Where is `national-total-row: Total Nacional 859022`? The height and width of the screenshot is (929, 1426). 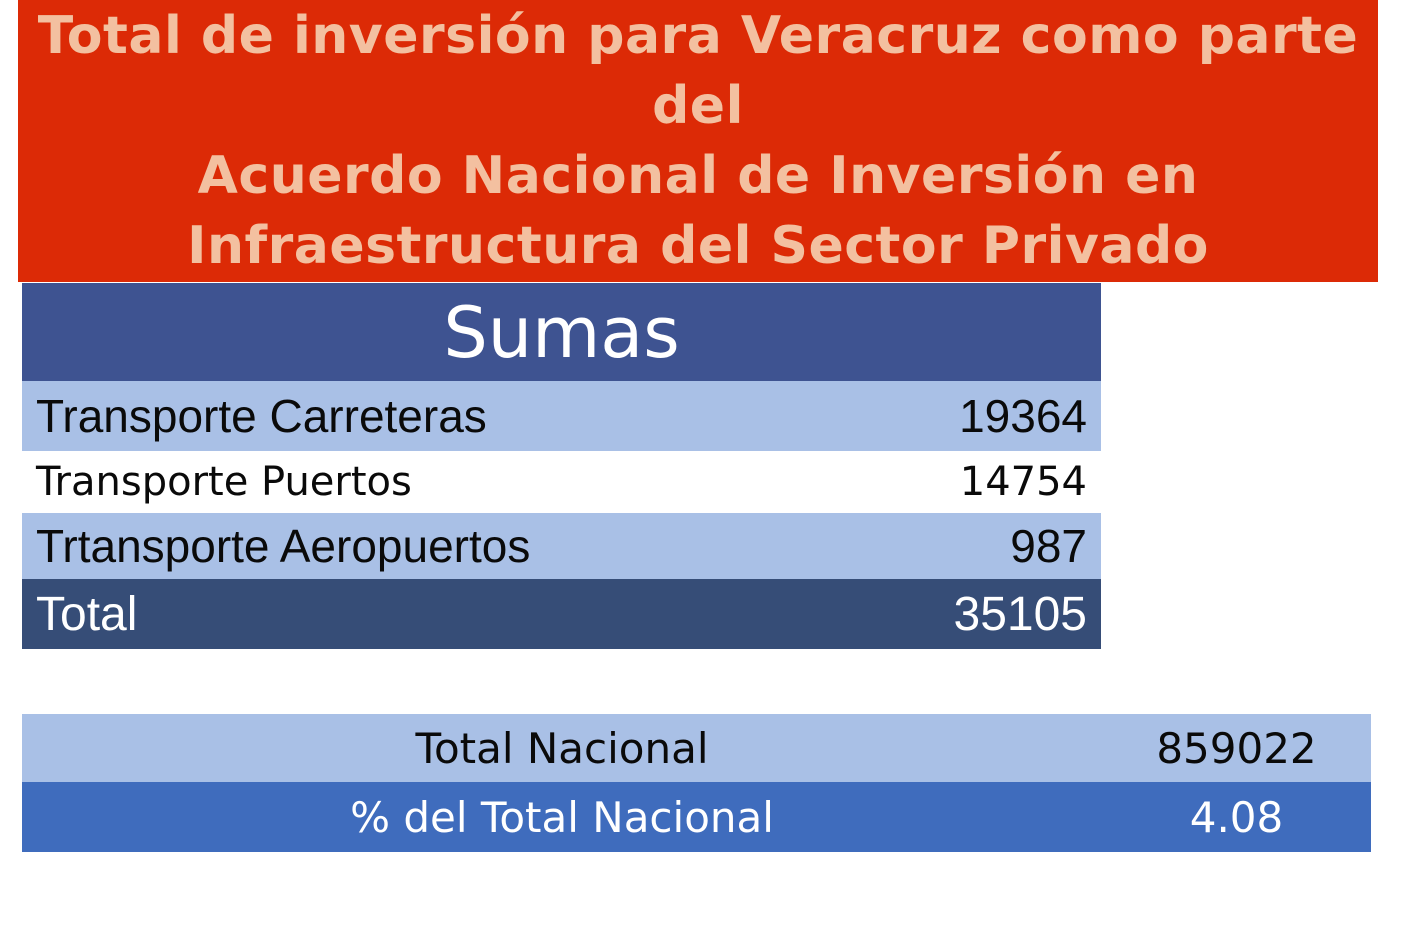 national-total-row: Total Nacional 859022 is located at coordinates (696, 748).